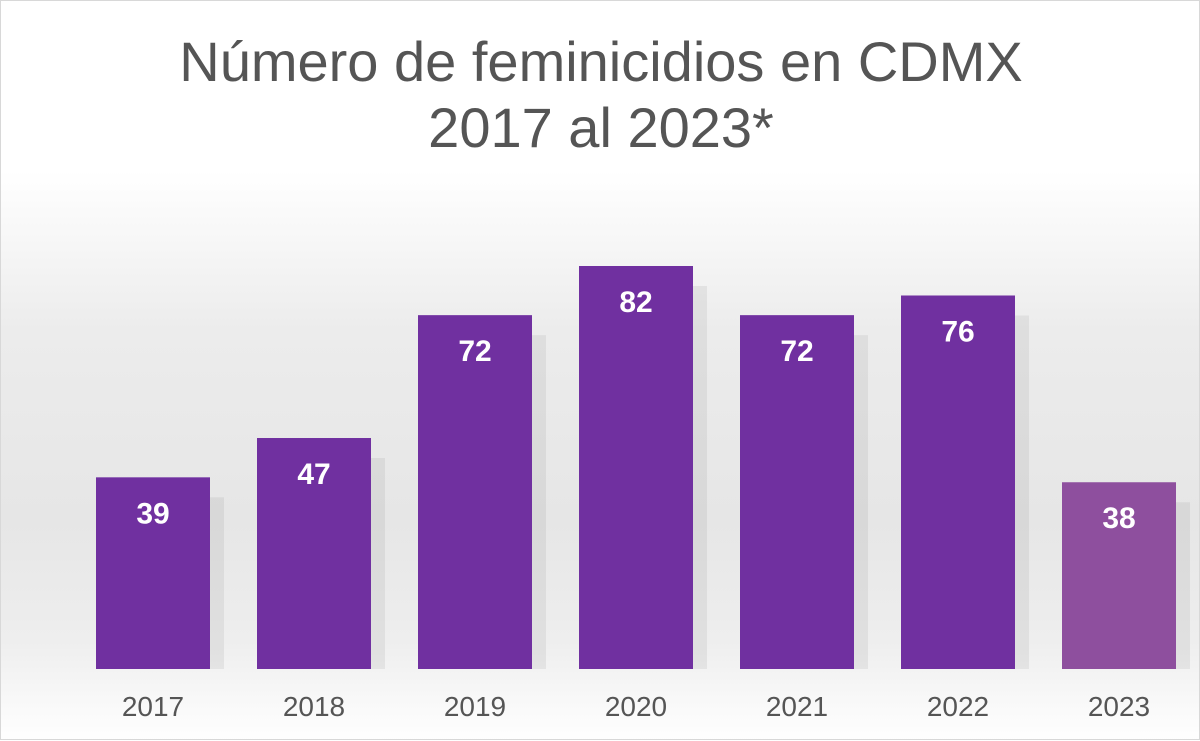 The width and height of the screenshot is (1200, 741). I want to click on chart-subtitle-line: 2017 al 2023*, so click(601, 127).